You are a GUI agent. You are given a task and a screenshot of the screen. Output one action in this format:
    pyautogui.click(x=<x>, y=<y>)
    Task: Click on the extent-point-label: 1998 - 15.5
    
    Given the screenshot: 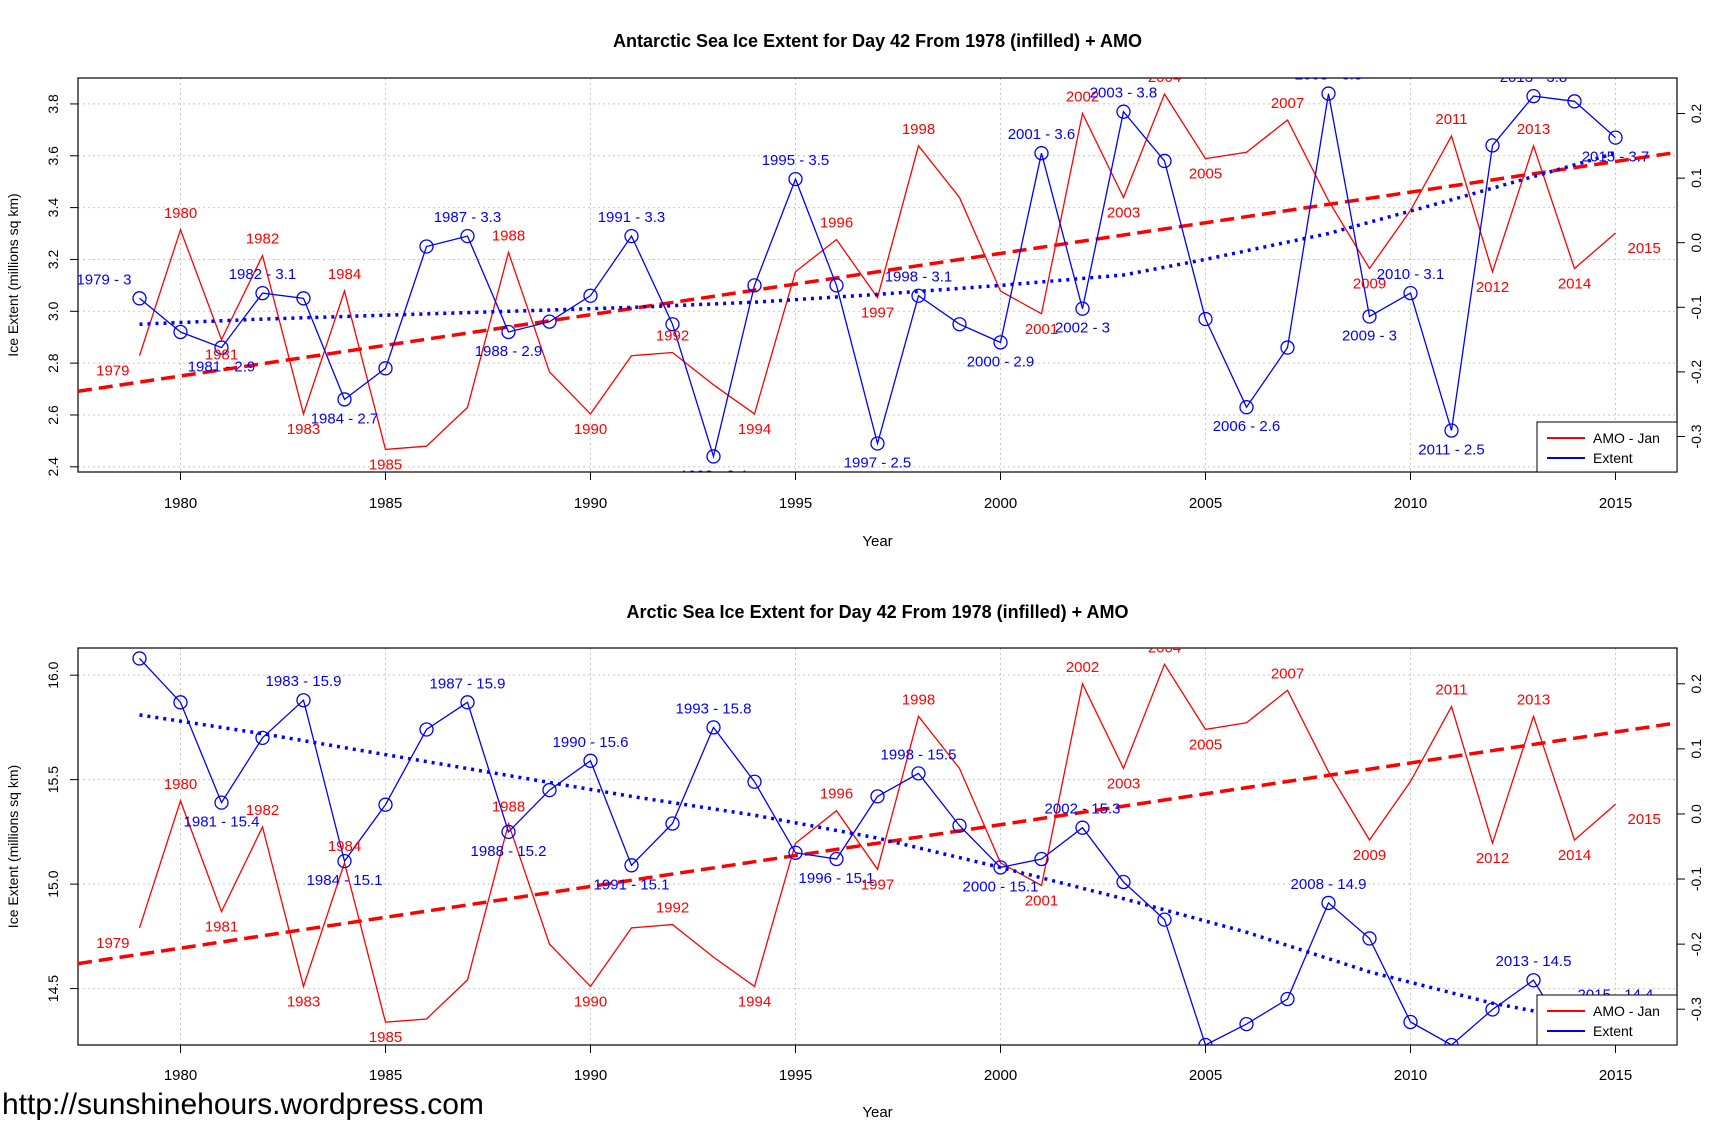 What is the action you would take?
    pyautogui.click(x=919, y=754)
    